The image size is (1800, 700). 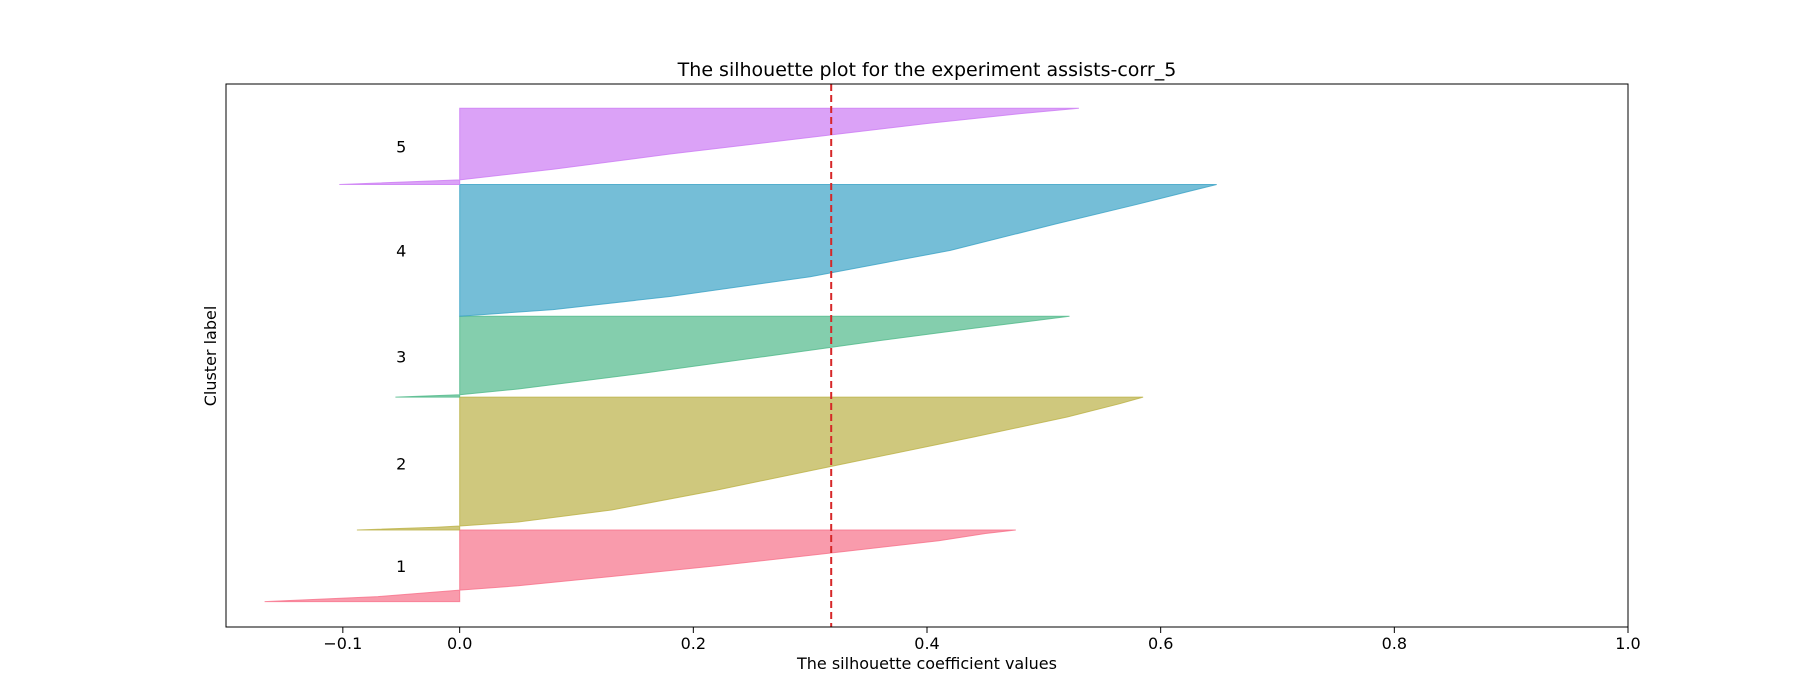 What do you see at coordinates (732, 356) in the screenshot?
I see `cluster-3-silhouette` at bounding box center [732, 356].